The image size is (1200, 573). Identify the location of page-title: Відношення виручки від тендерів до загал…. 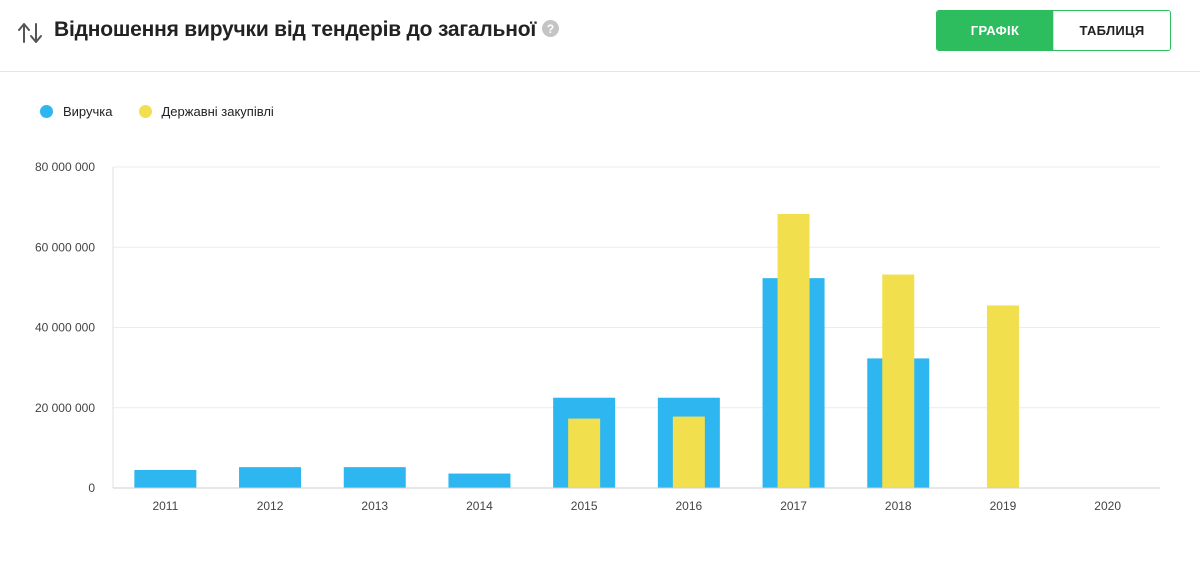
(307, 30).